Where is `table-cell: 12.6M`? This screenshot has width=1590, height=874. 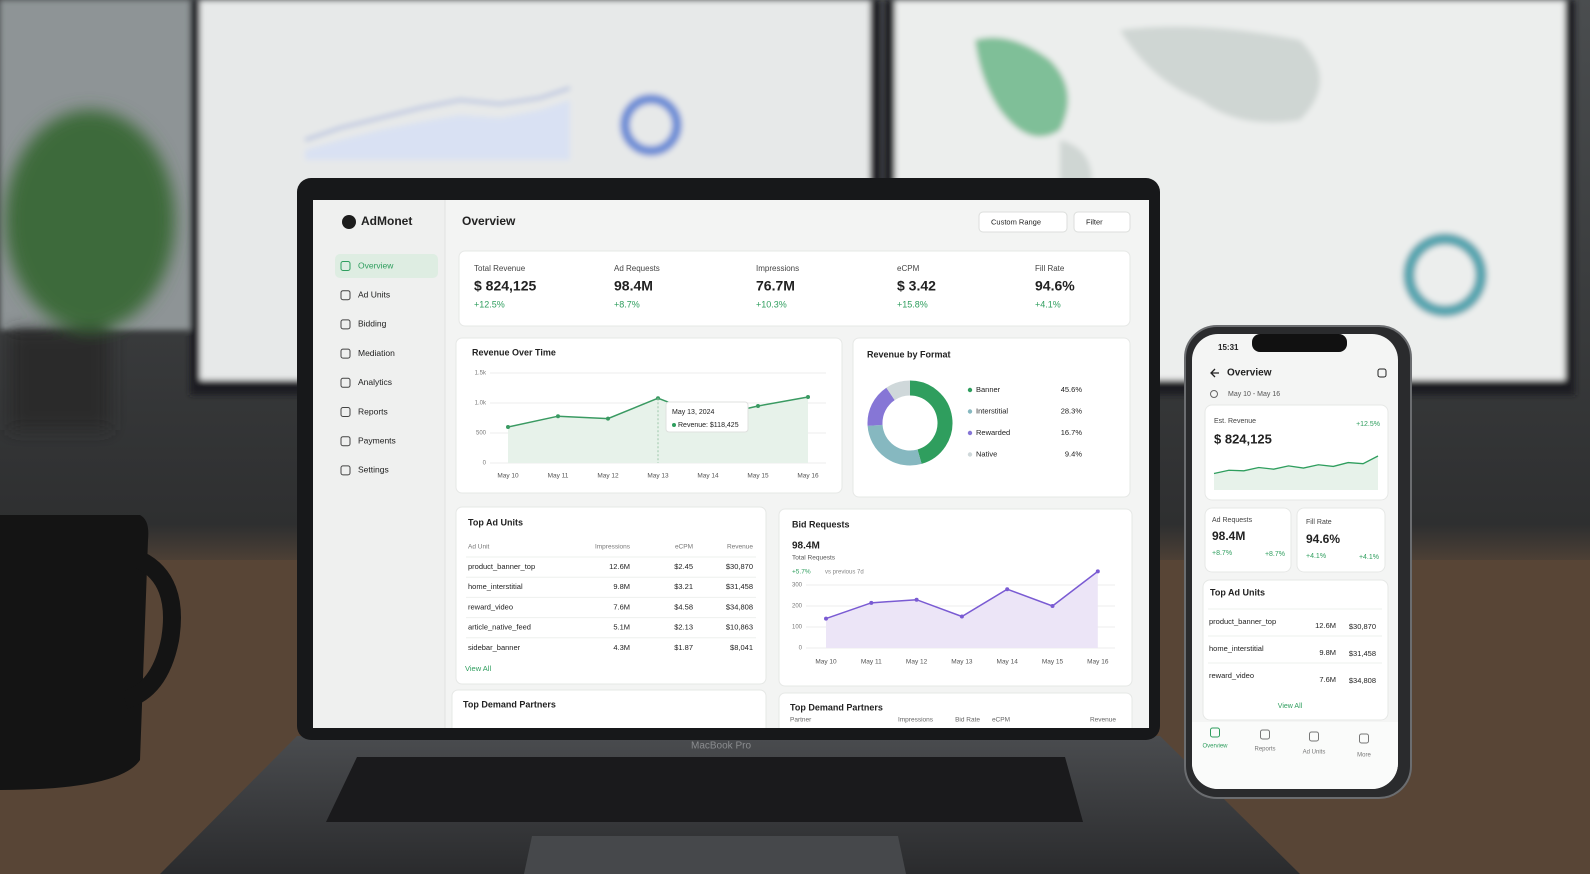 table-cell: 12.6M is located at coordinates (1325, 625).